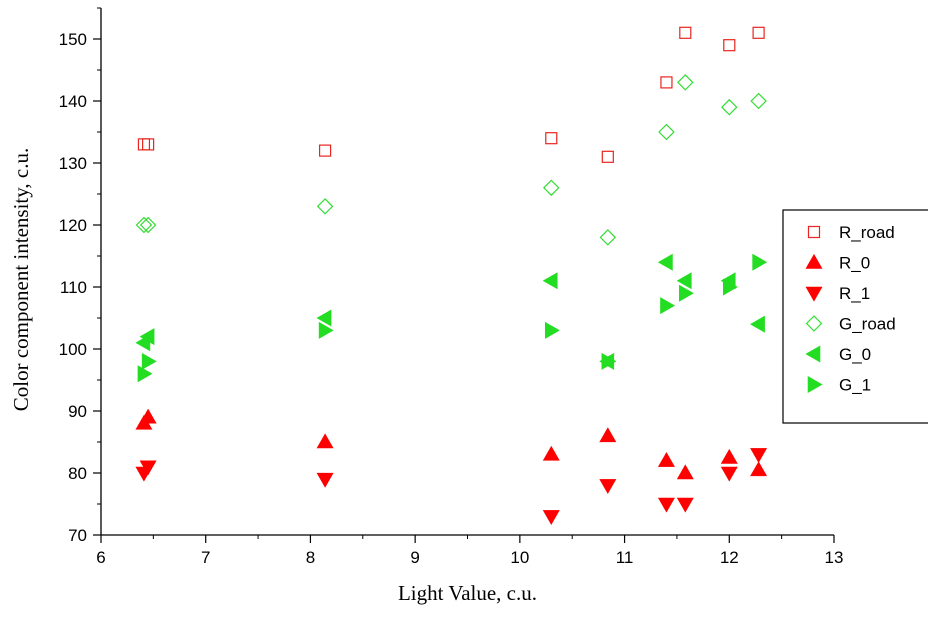 The image size is (928, 618). Describe the element at coordinates (837, 263) in the screenshot. I see `legend-item: R_0` at that location.